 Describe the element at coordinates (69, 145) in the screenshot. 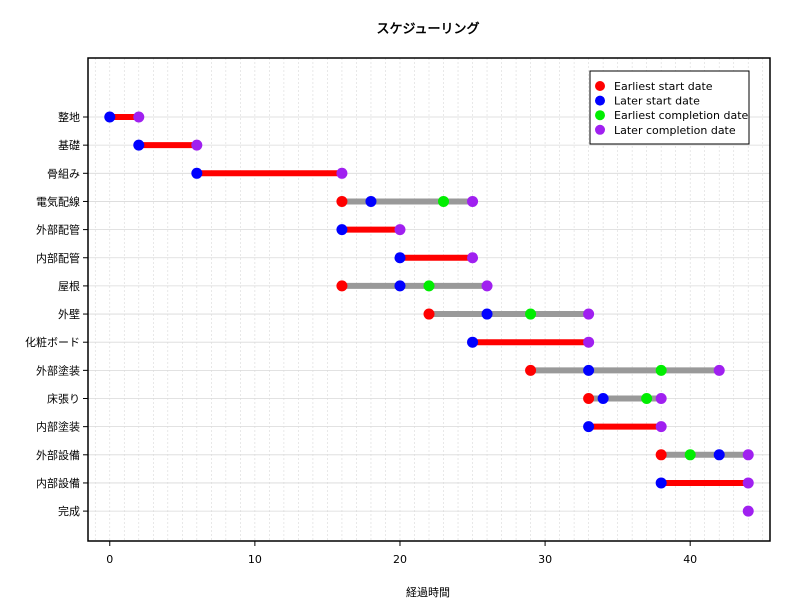

I see `task-label: 基礎` at that location.